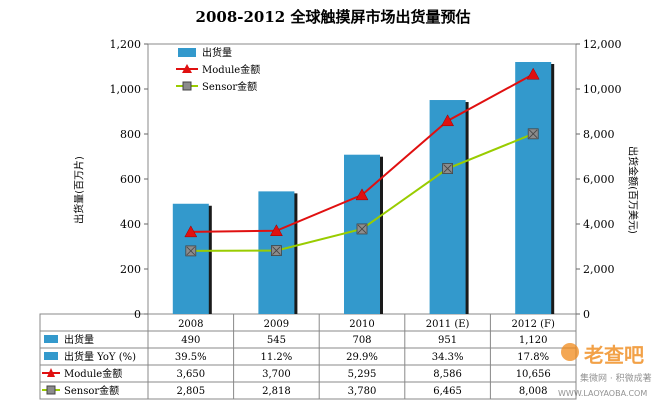 The width and height of the screenshot is (666, 405). I want to click on table-cell: 490, so click(190, 340).